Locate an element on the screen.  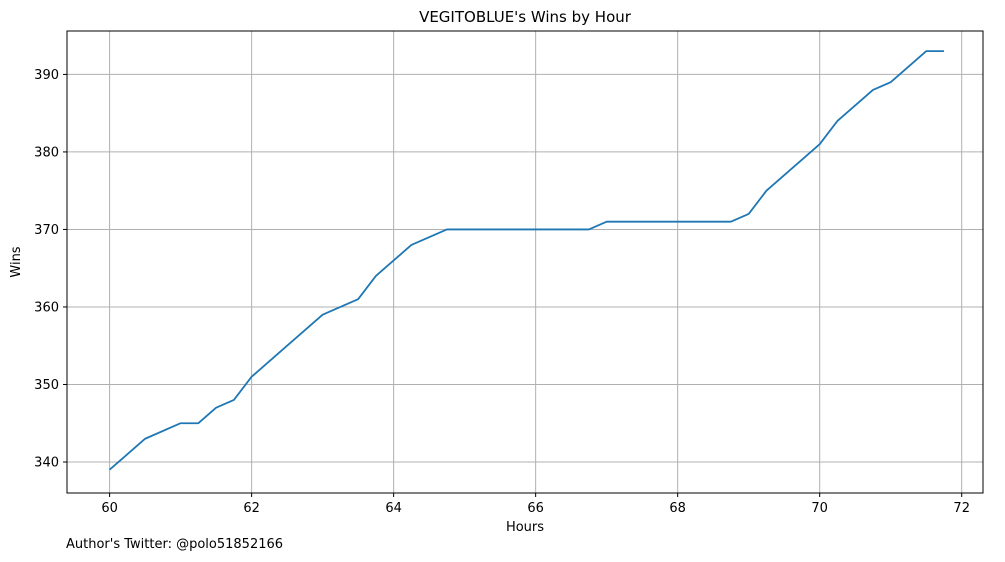
x-tick-label: 60 is located at coordinates (109, 508).